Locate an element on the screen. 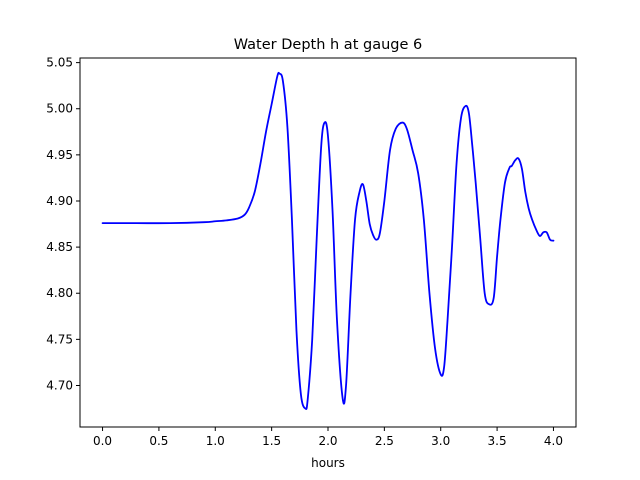  y-tick-label: 5.05 is located at coordinates (59, 63).